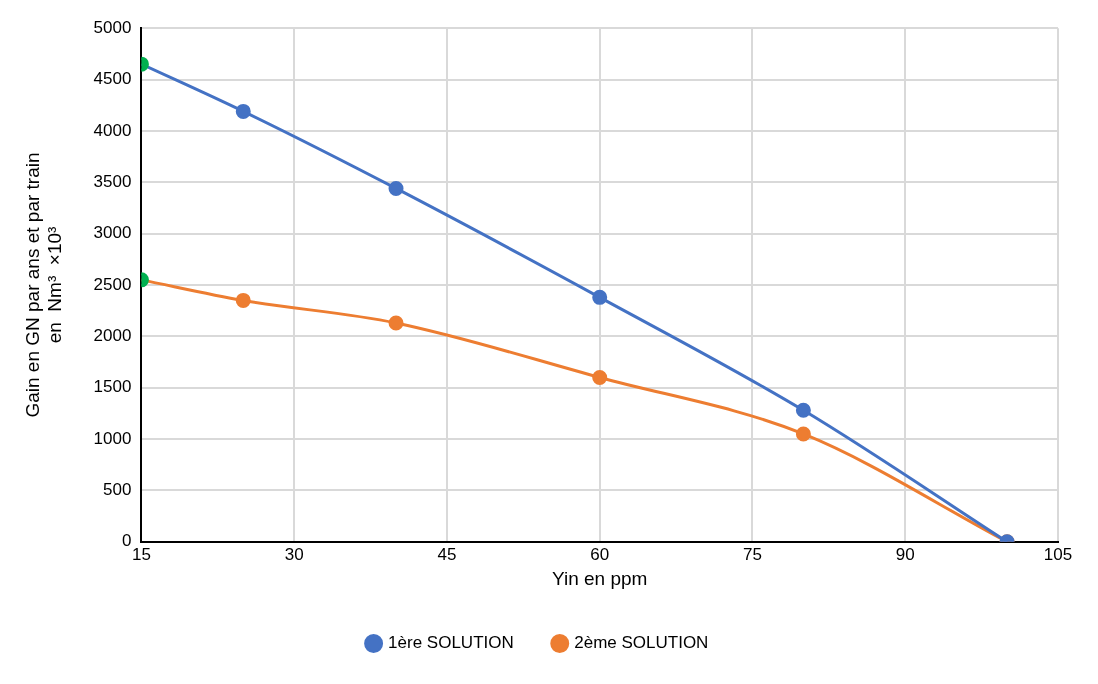  I want to click on legend-label: 2ème SOLUTION, so click(641, 643).